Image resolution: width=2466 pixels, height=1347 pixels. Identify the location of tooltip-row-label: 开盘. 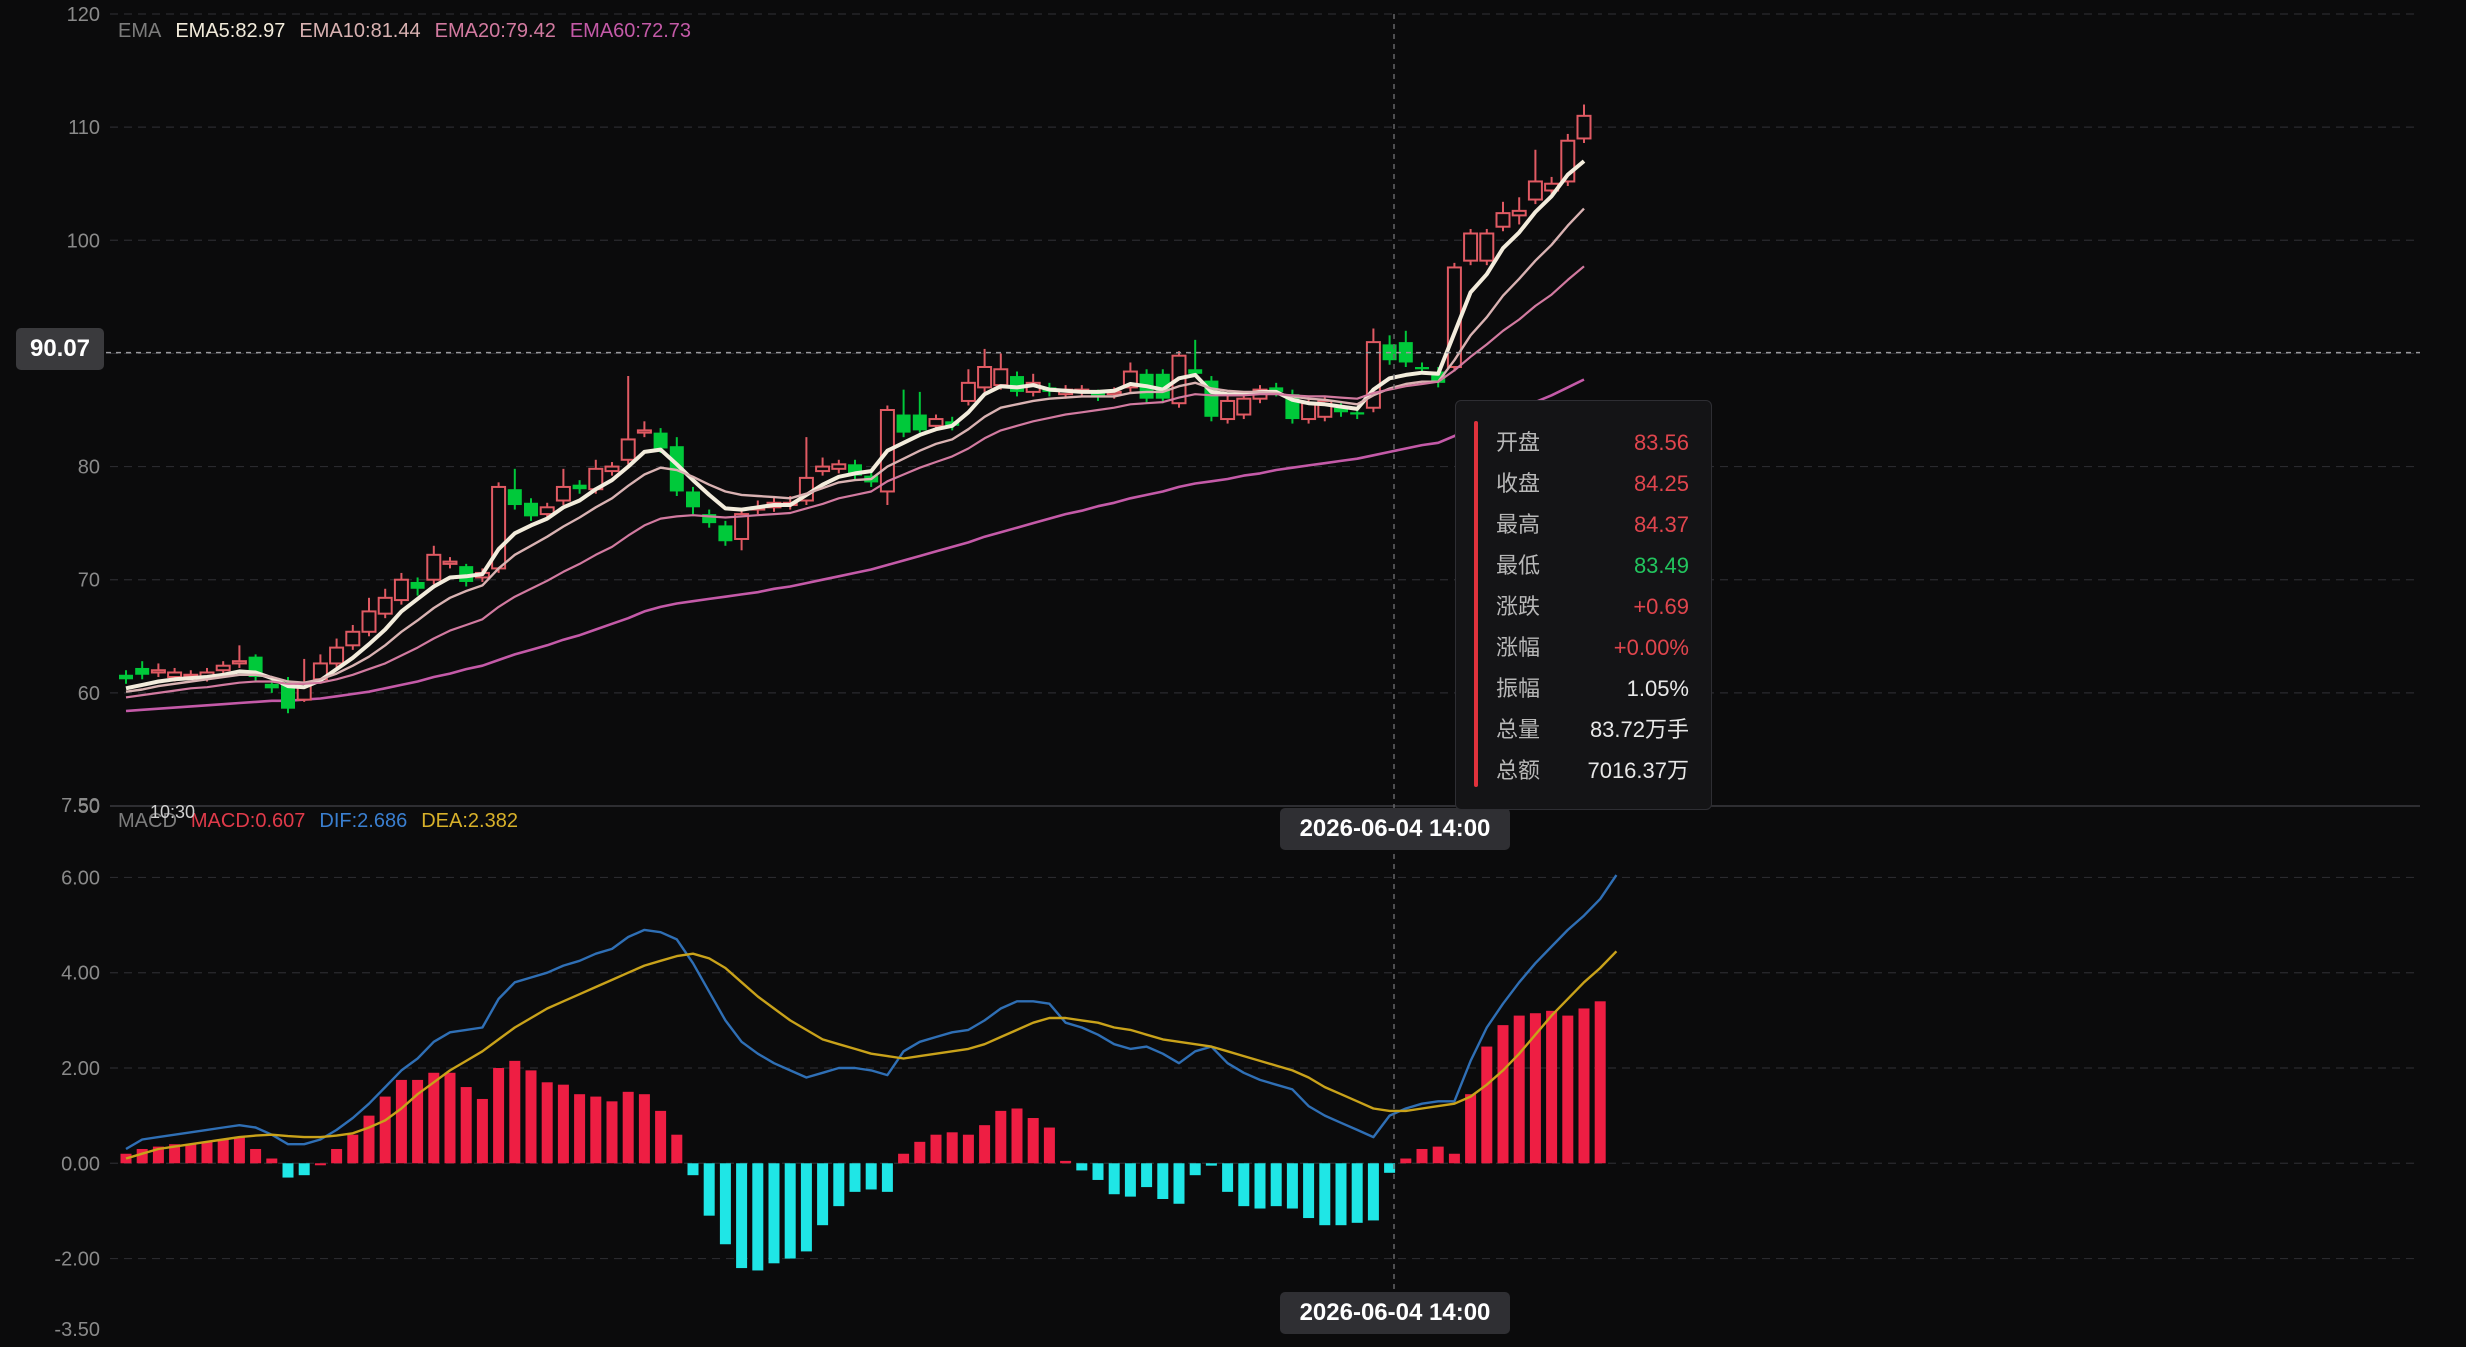
(1518, 442).